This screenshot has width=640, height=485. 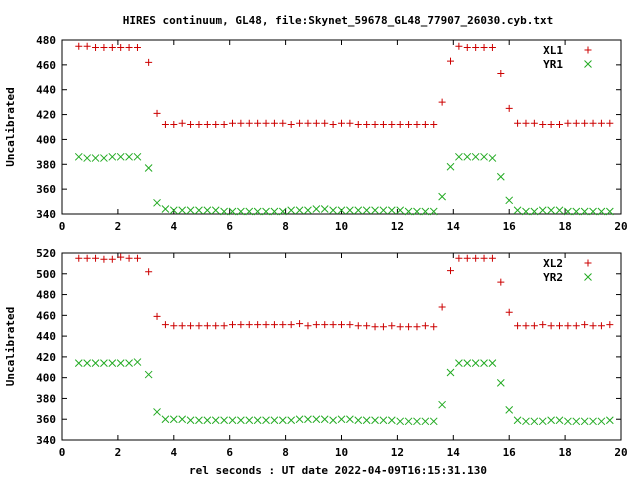 I want to click on y-tick-label: 360, so click(x=46, y=419).